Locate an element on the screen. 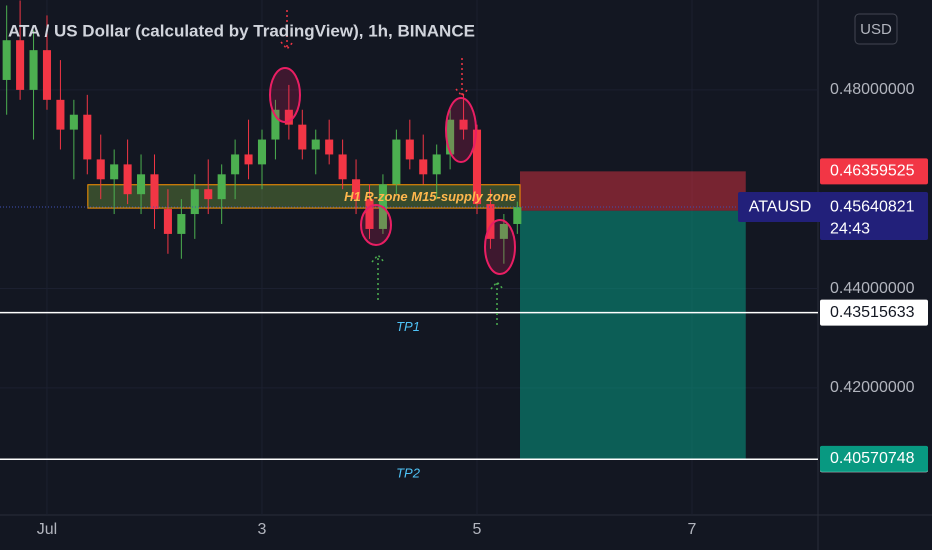 The width and height of the screenshot is (932, 550). level-label-box is located at coordinates (874, 312).